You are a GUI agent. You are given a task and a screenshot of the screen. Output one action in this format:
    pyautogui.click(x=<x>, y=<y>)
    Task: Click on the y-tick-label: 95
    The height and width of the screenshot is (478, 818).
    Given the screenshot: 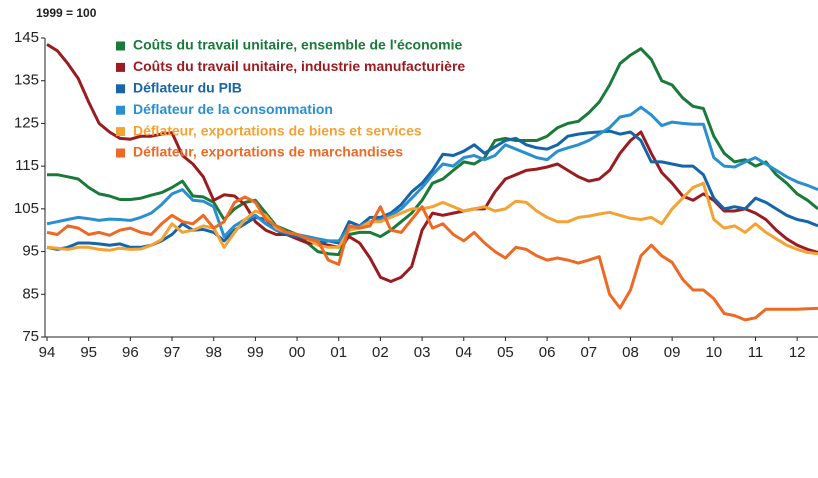 What is the action you would take?
    pyautogui.click(x=30, y=251)
    